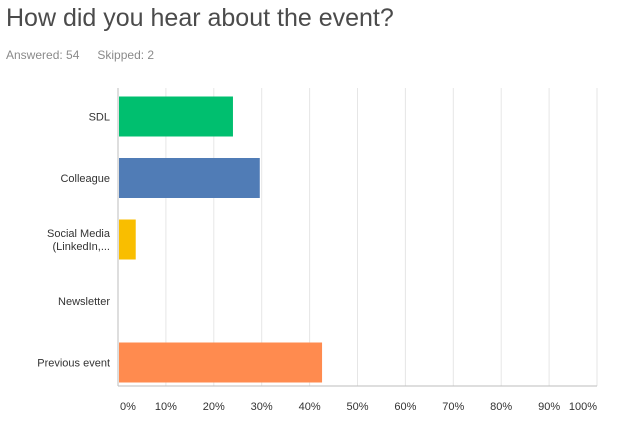 The height and width of the screenshot is (428, 640). What do you see at coordinates (43, 55) in the screenshot?
I see `answered-count: Answered: 54` at bounding box center [43, 55].